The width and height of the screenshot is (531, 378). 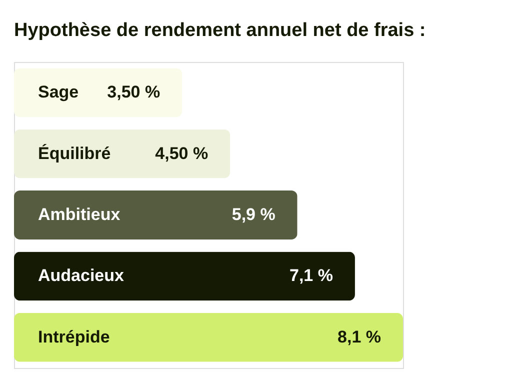 What do you see at coordinates (220, 30) in the screenshot?
I see `chart-title: Hypothèse de rendement annuel net de frais :` at bounding box center [220, 30].